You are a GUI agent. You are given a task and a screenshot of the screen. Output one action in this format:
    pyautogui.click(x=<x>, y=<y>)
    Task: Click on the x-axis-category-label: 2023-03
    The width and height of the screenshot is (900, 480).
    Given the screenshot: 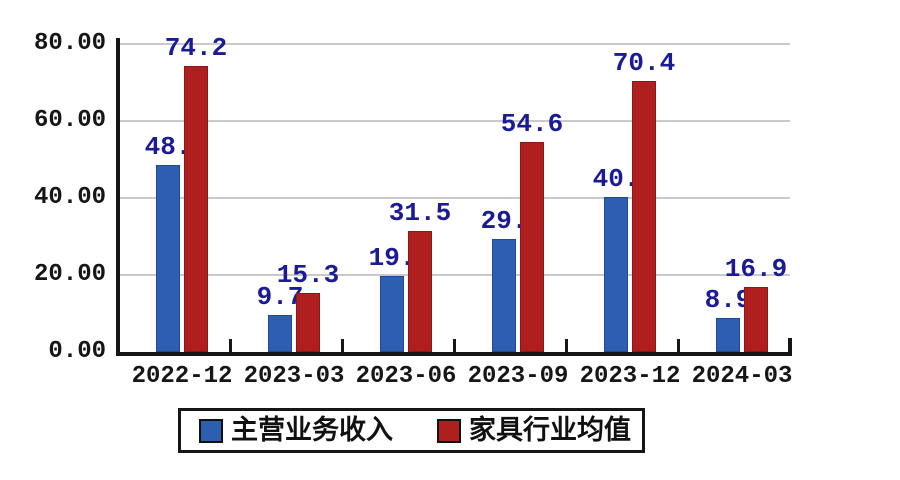 What is the action you would take?
    pyautogui.click(x=294, y=376)
    